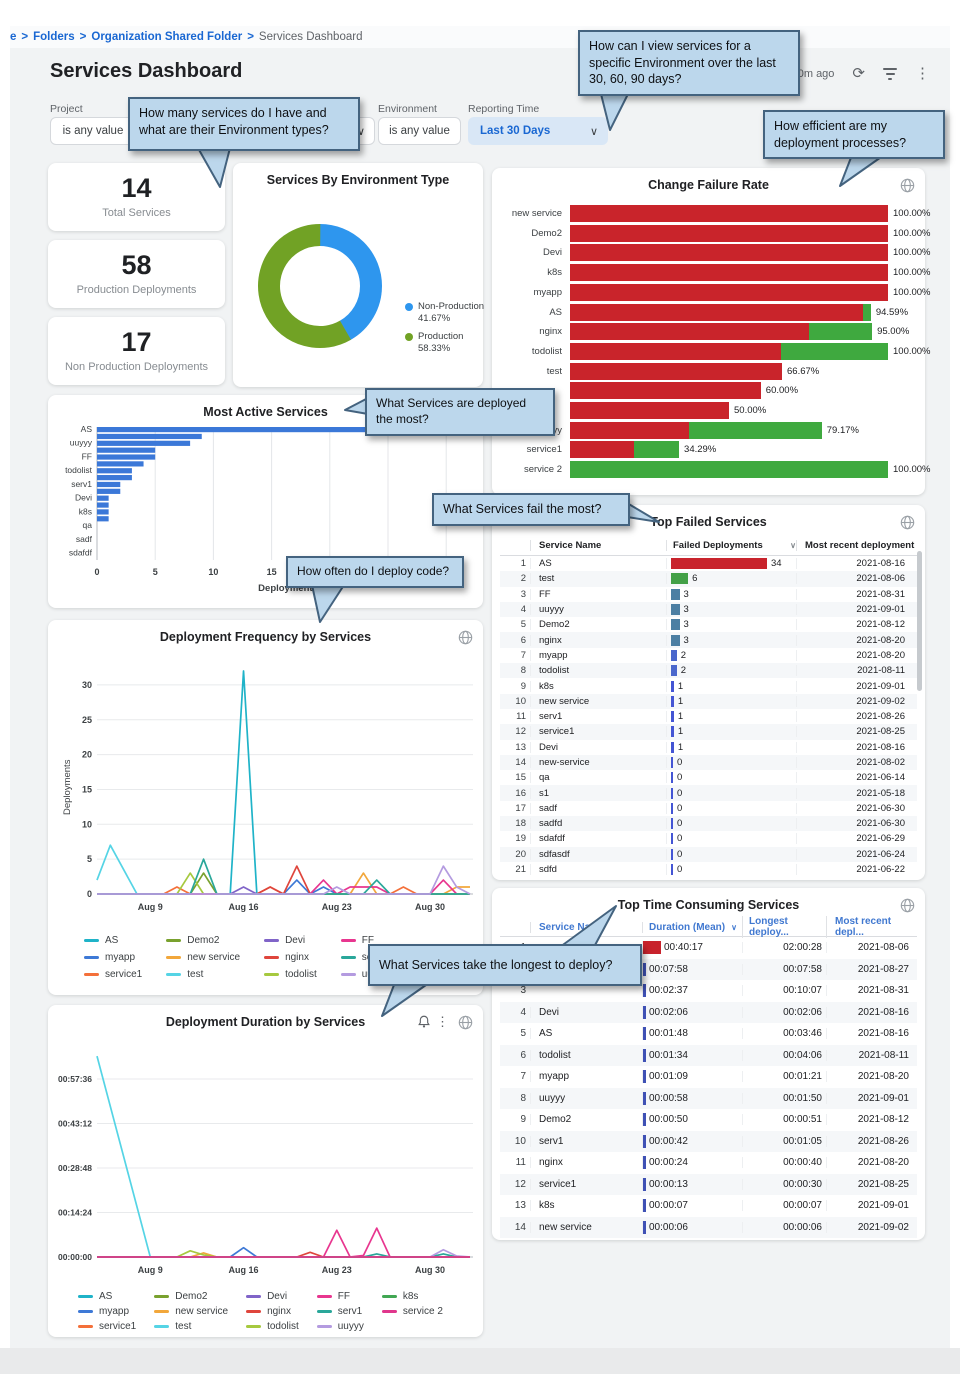  Describe the element at coordinates (75, 1124) in the screenshot. I see `svg-text: 00:43:12` at that location.